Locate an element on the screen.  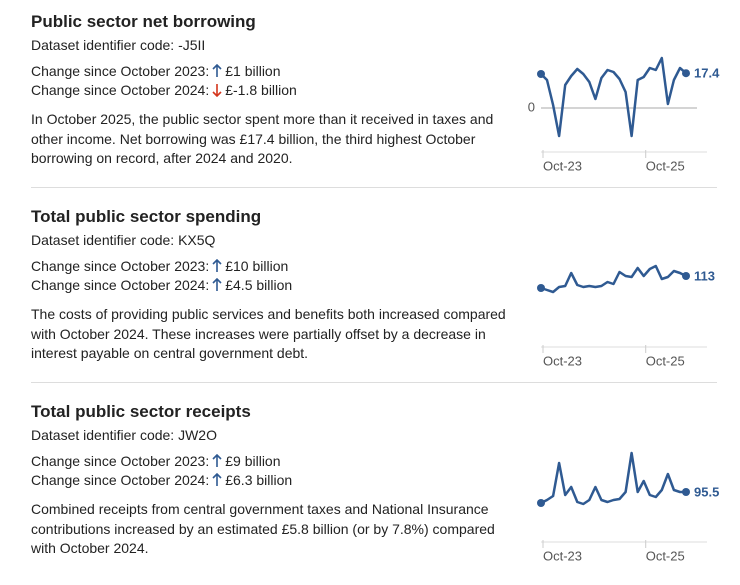
end-value-label: 17.4 is located at coordinates (707, 73).